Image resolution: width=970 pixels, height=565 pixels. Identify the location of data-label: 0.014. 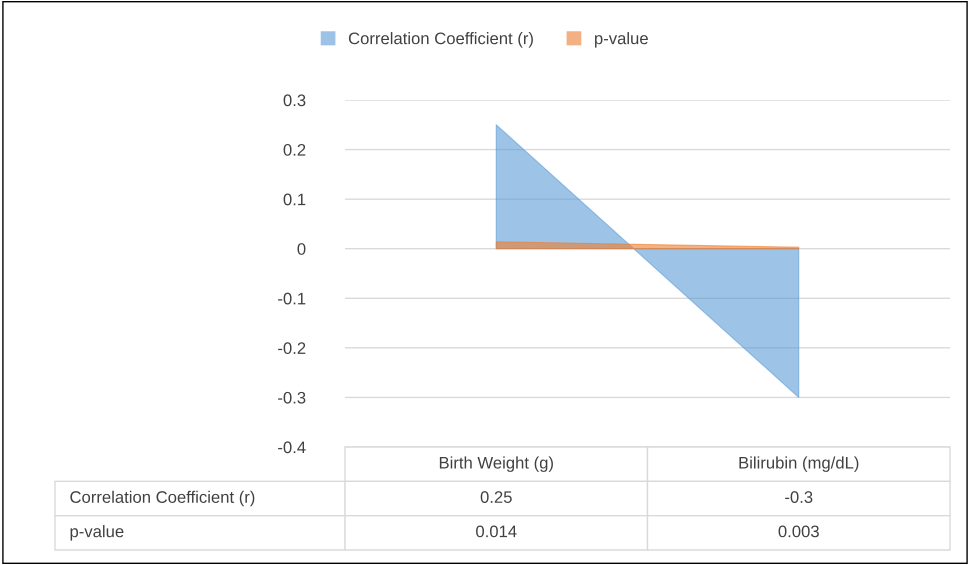
(496, 532).